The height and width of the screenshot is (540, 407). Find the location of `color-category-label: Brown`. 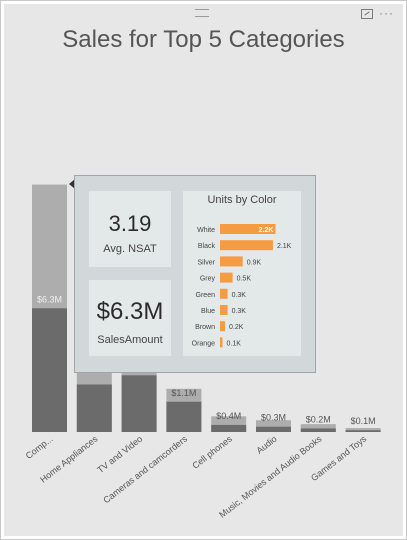

color-category-label: Brown is located at coordinates (205, 327).